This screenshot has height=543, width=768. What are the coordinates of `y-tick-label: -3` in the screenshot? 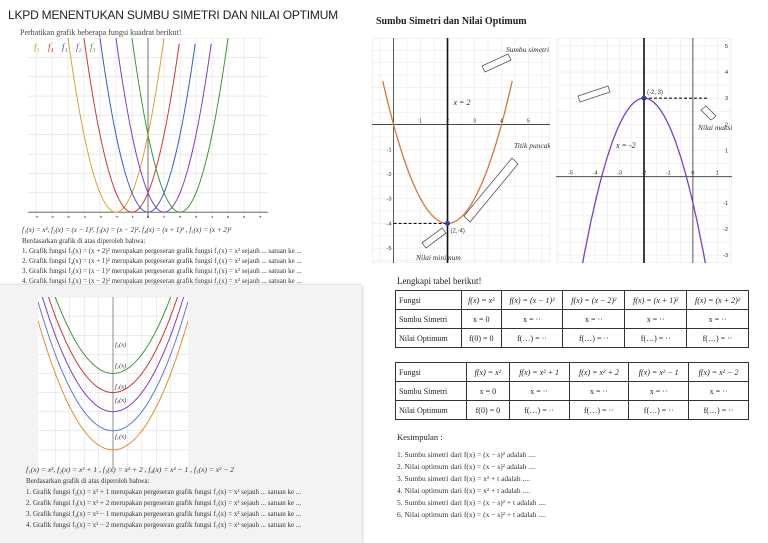 It's located at (725, 256).